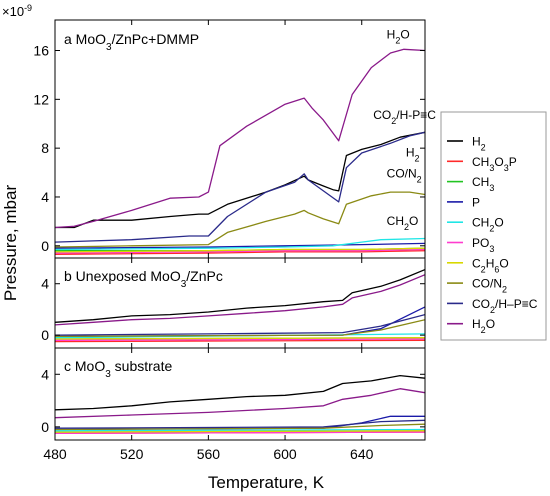 Image resolution: width=550 pixels, height=496 pixels. Describe the element at coordinates (488, 225) in the screenshot. I see `legend-label-4: CH2O` at that location.